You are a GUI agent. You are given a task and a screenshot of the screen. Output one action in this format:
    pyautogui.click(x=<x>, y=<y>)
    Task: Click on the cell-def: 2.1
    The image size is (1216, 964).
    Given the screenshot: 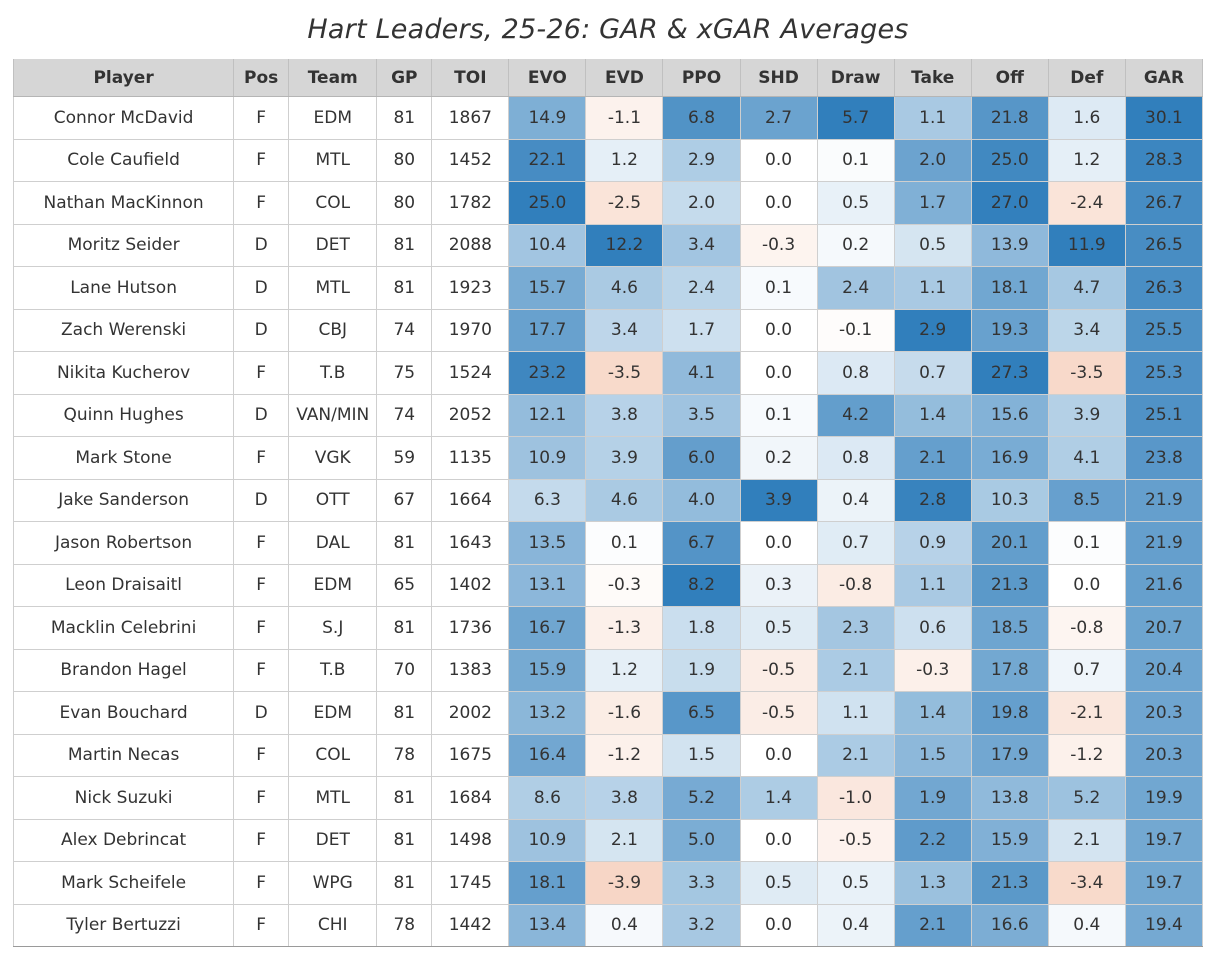 What is the action you would take?
    pyautogui.click(x=1086, y=840)
    